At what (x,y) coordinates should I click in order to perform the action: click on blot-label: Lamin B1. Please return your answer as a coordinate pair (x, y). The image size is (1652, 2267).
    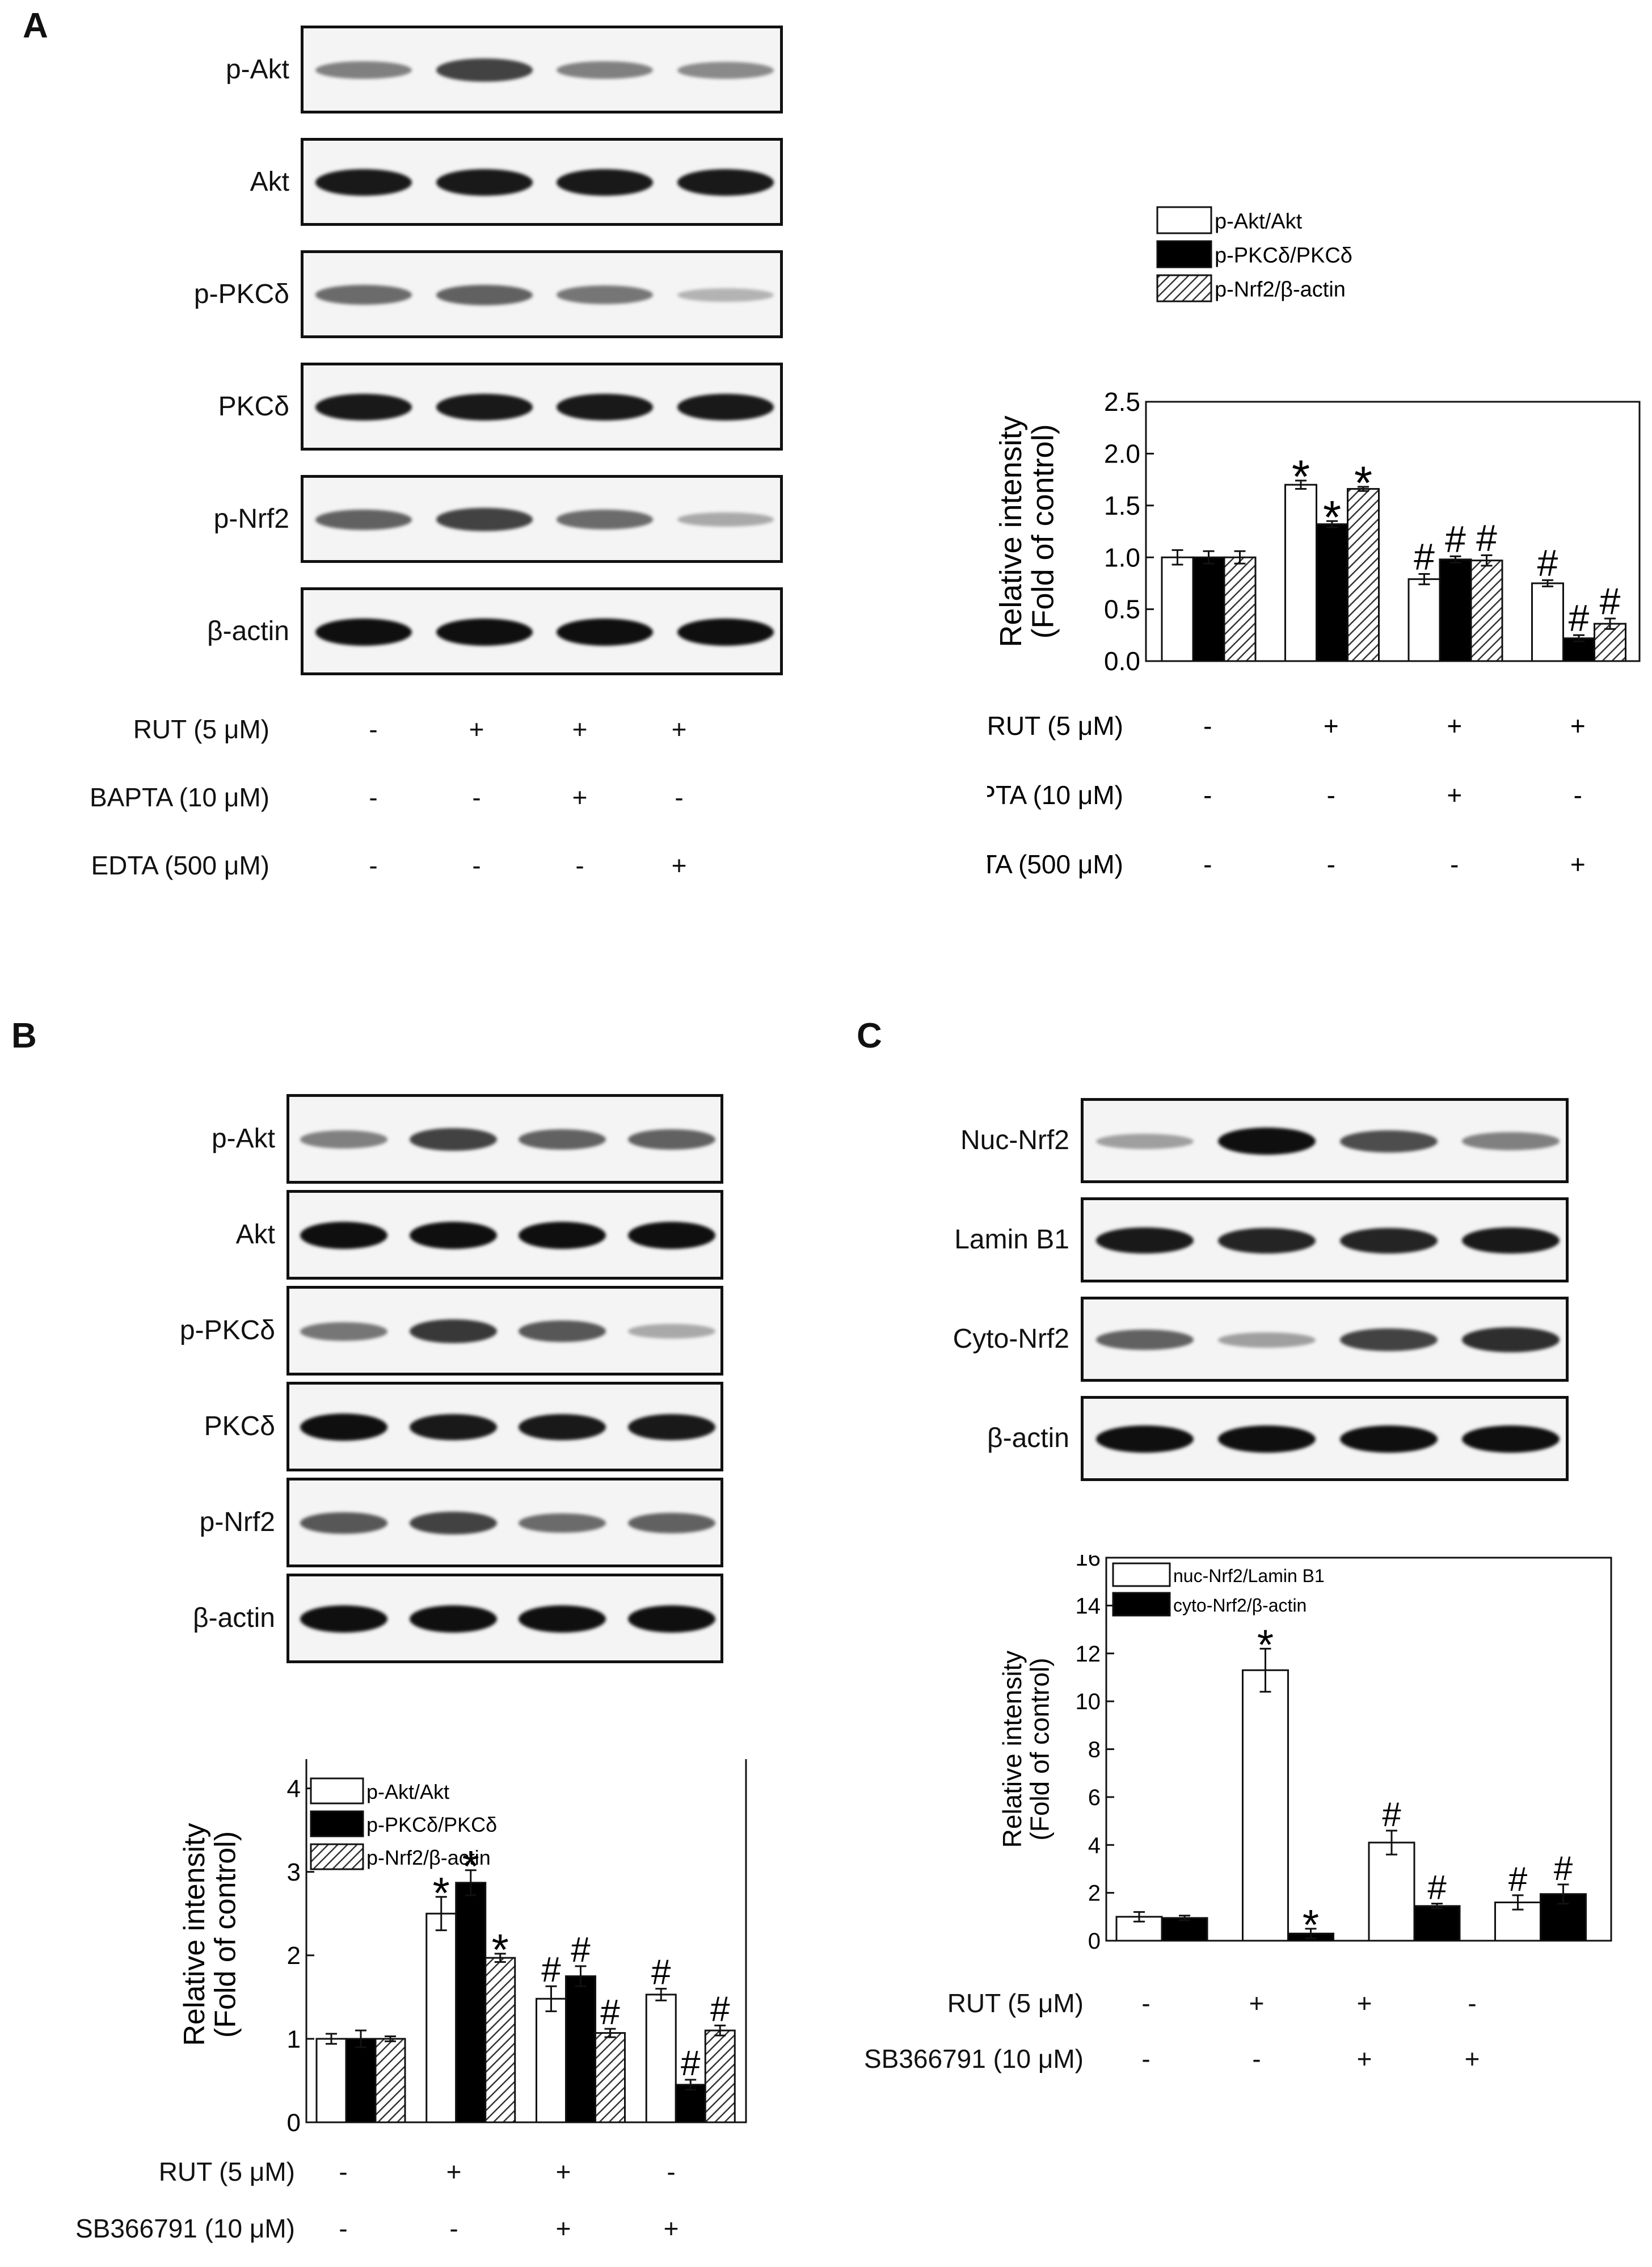
    Looking at the image, I should click on (1011, 1240).